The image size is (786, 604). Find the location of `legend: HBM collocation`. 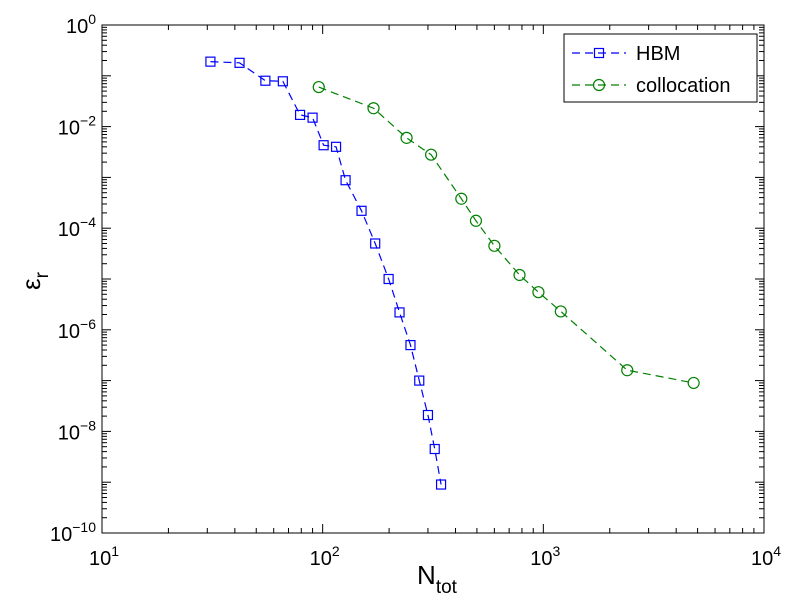

legend: HBM collocation is located at coordinates (660, 68).